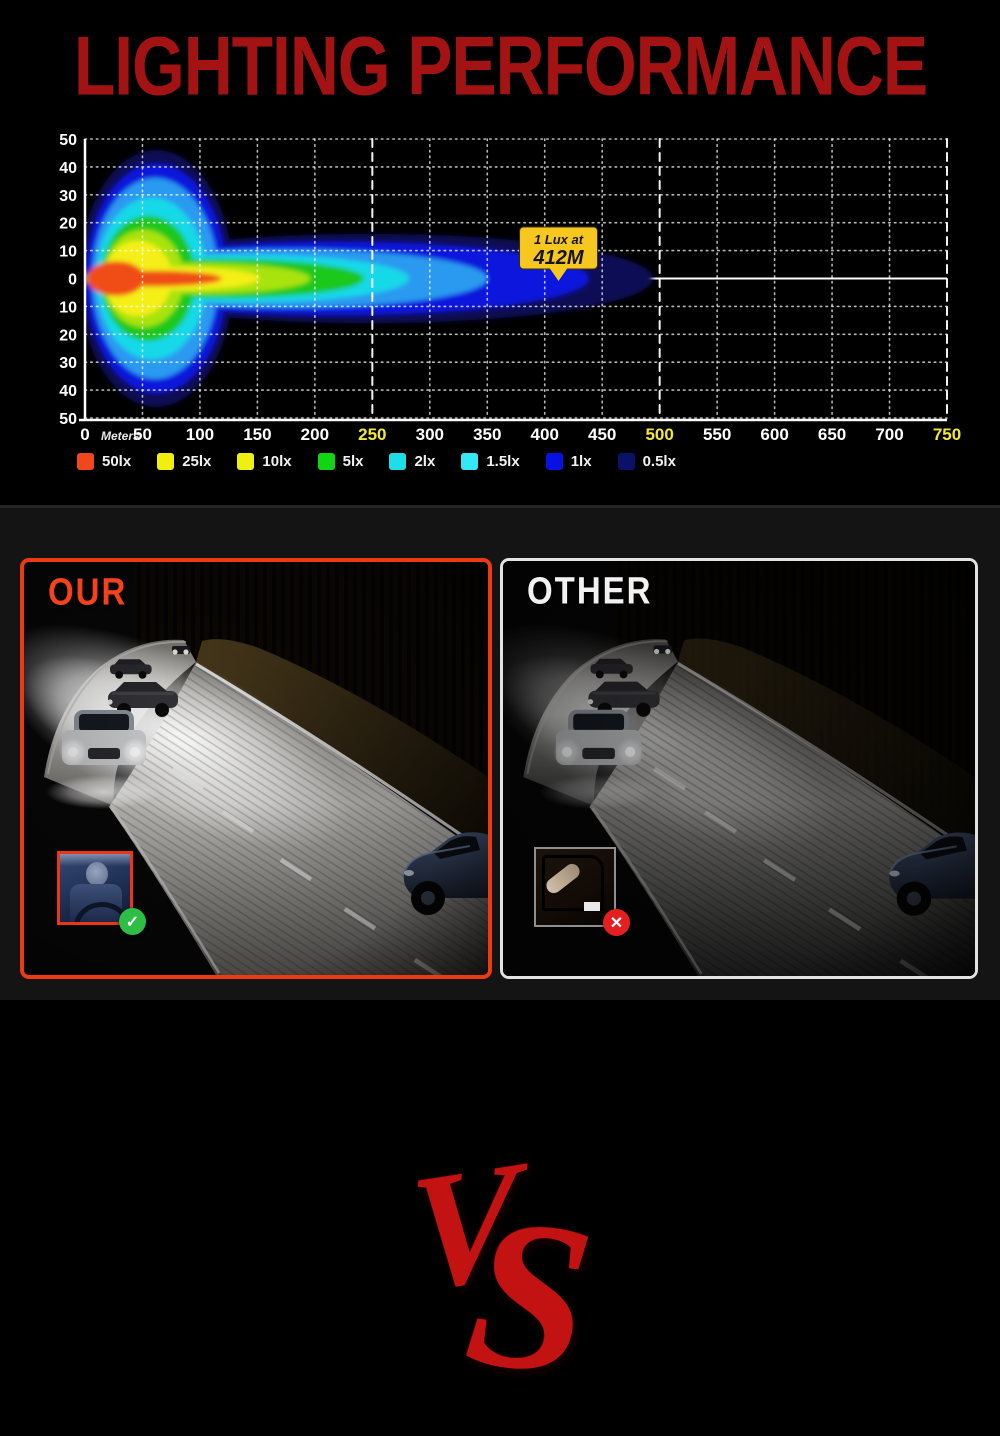  I want to click on legend-item: 25lx, so click(184, 461).